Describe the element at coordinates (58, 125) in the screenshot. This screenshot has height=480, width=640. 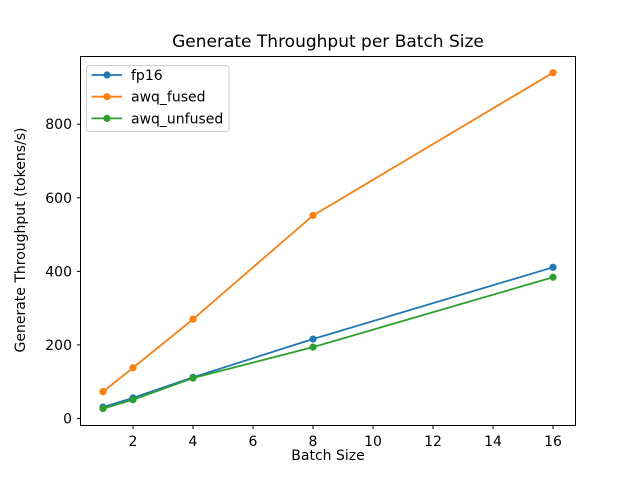
I see `y-tick-label: 800` at that location.